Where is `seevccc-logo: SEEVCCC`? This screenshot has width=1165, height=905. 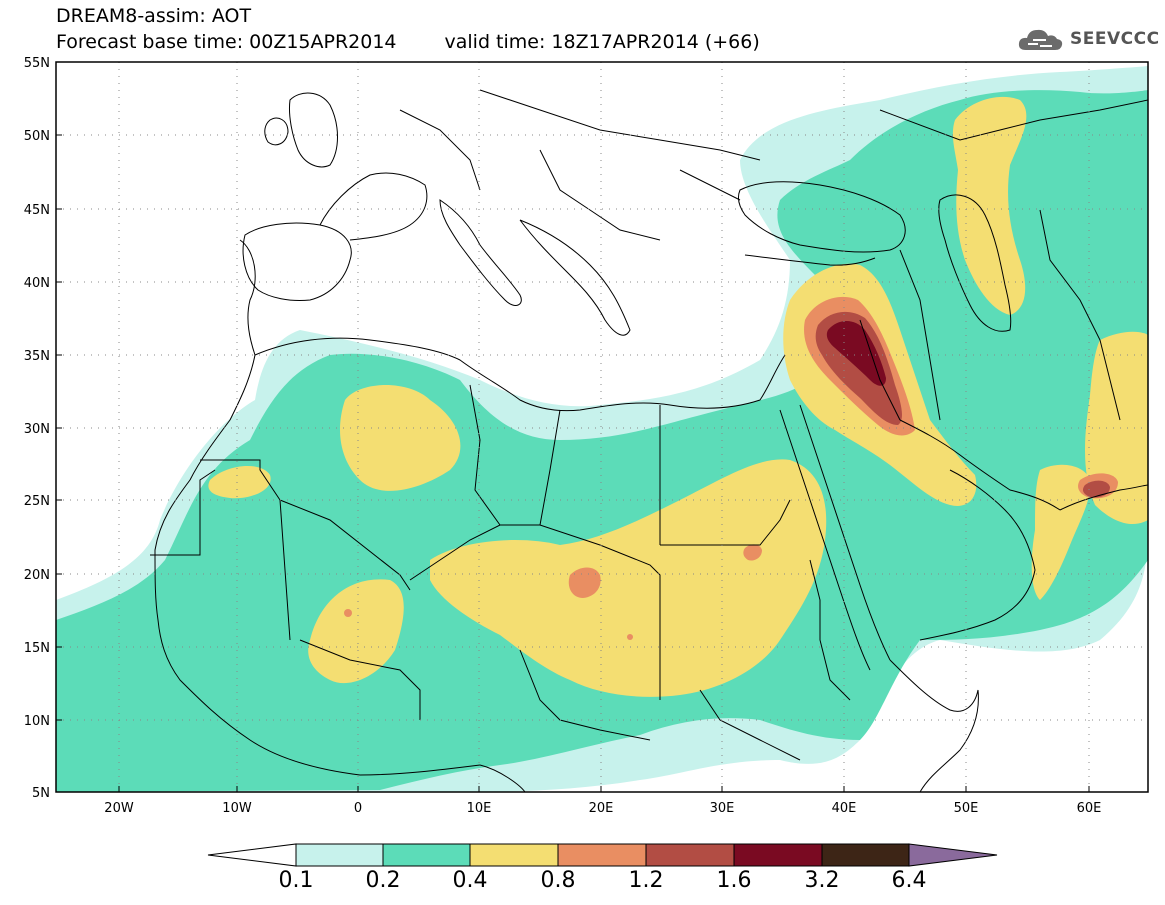 seevccc-logo: SEEVCCC is located at coordinates (1088, 39).